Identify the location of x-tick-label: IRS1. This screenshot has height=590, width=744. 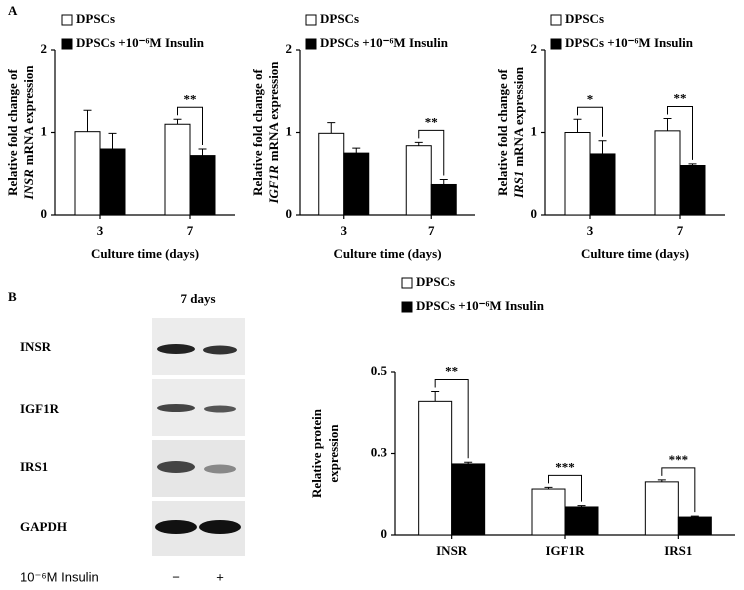
(678, 550).